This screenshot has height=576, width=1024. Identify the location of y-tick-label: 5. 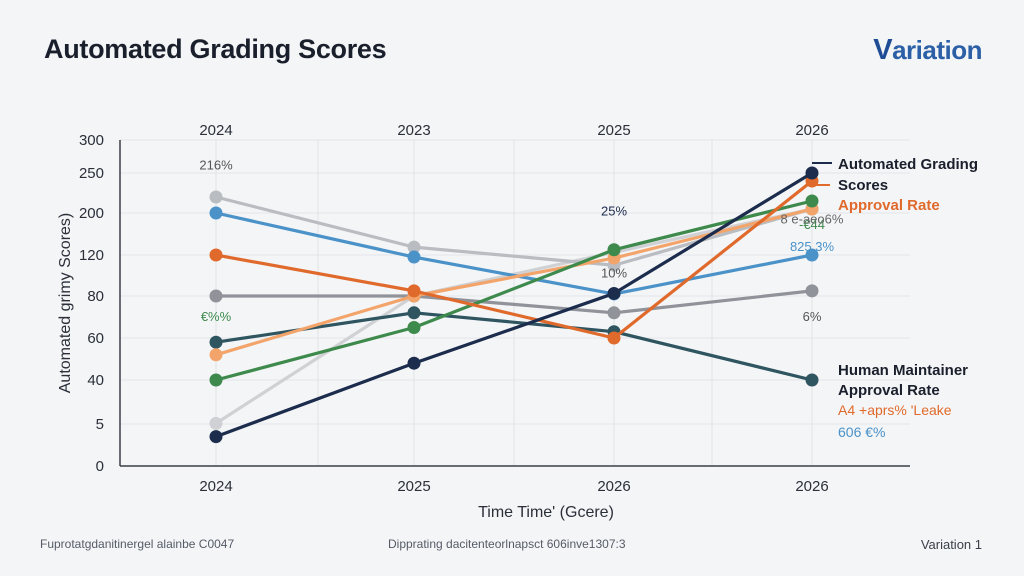
(100, 424).